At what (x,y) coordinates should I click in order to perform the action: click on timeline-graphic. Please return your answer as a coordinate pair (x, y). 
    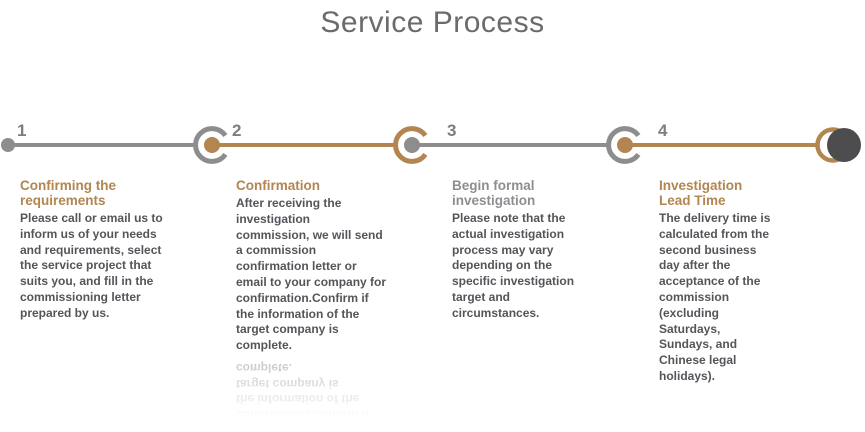
    Looking at the image, I should click on (431, 145).